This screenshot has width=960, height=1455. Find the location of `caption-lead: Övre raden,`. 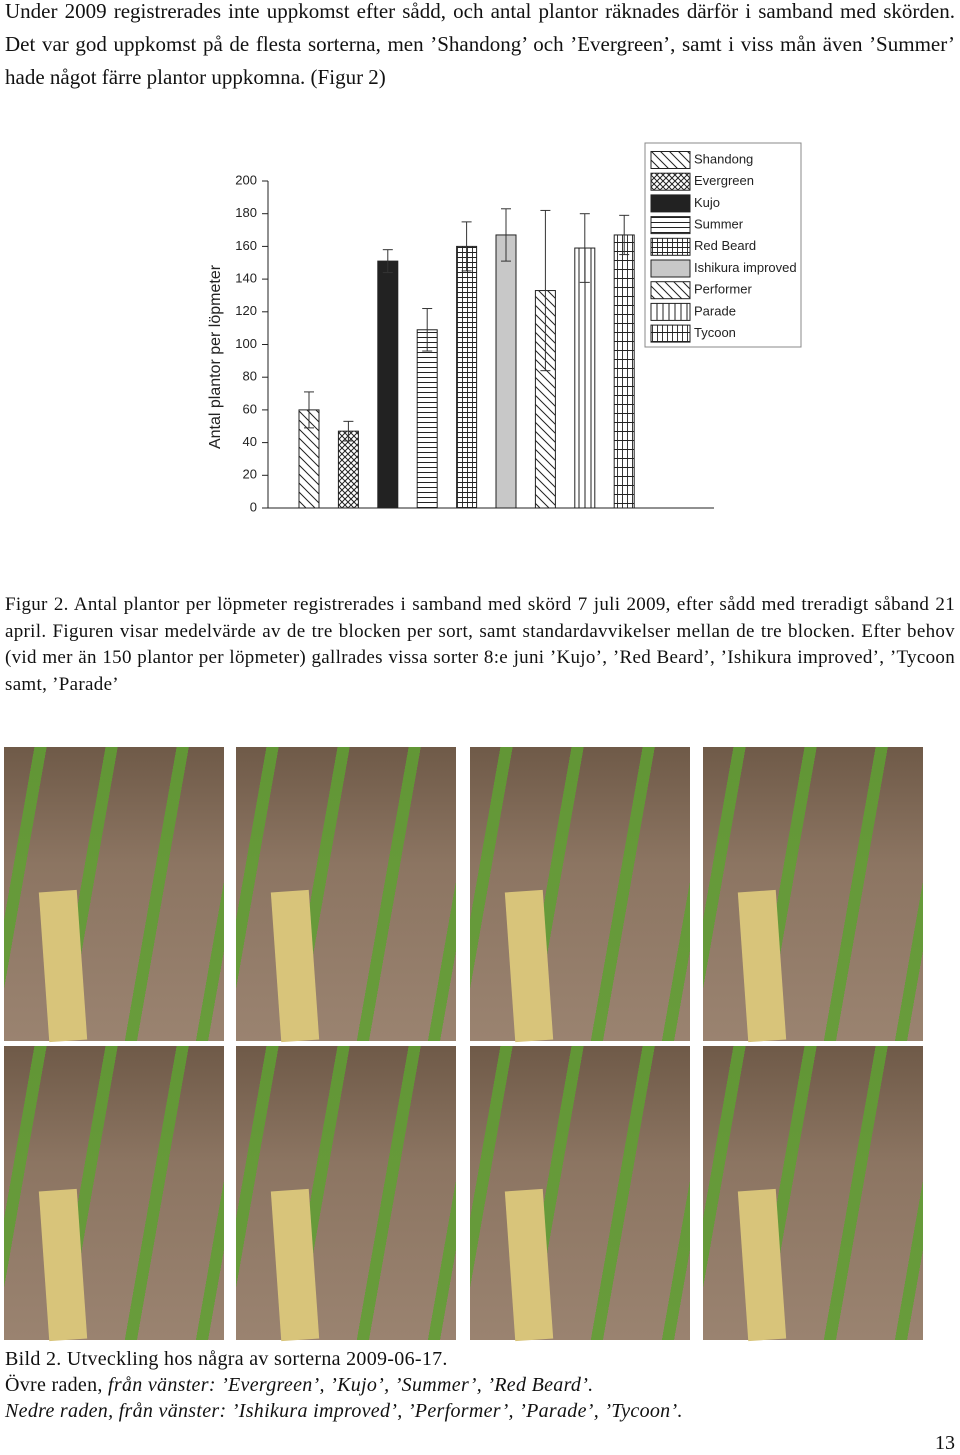

caption-lead: Övre raden, is located at coordinates (56, 1385).